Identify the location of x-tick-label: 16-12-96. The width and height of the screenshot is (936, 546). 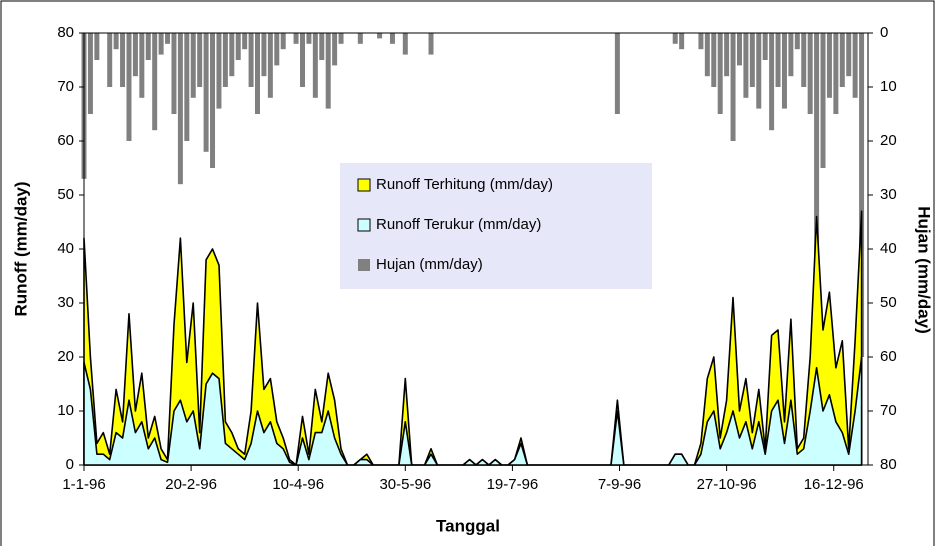
(834, 484).